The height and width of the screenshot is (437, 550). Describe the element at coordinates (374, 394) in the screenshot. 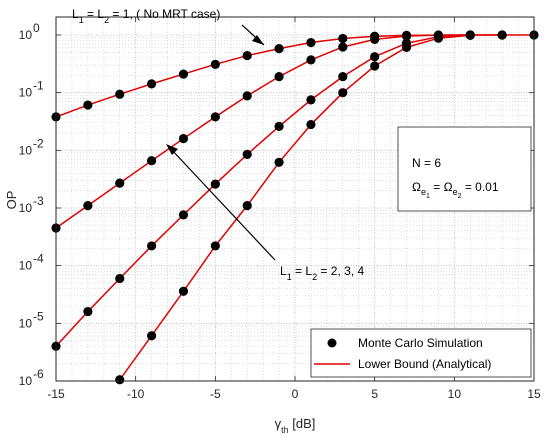

I see `x-tick-label: 5` at that location.